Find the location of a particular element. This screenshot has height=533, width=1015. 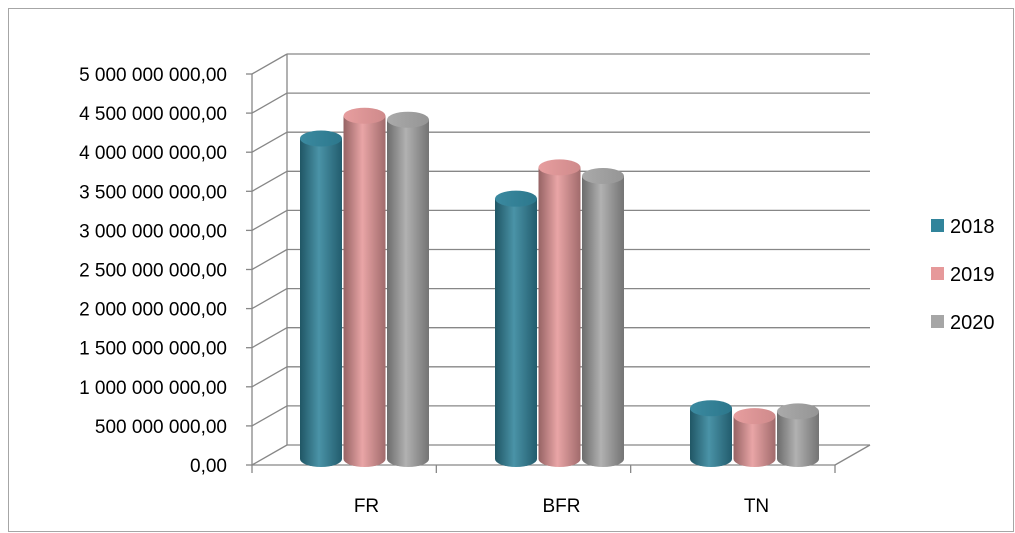

y-tick-label: 5 000 000 000,00 is located at coordinates (153, 75).